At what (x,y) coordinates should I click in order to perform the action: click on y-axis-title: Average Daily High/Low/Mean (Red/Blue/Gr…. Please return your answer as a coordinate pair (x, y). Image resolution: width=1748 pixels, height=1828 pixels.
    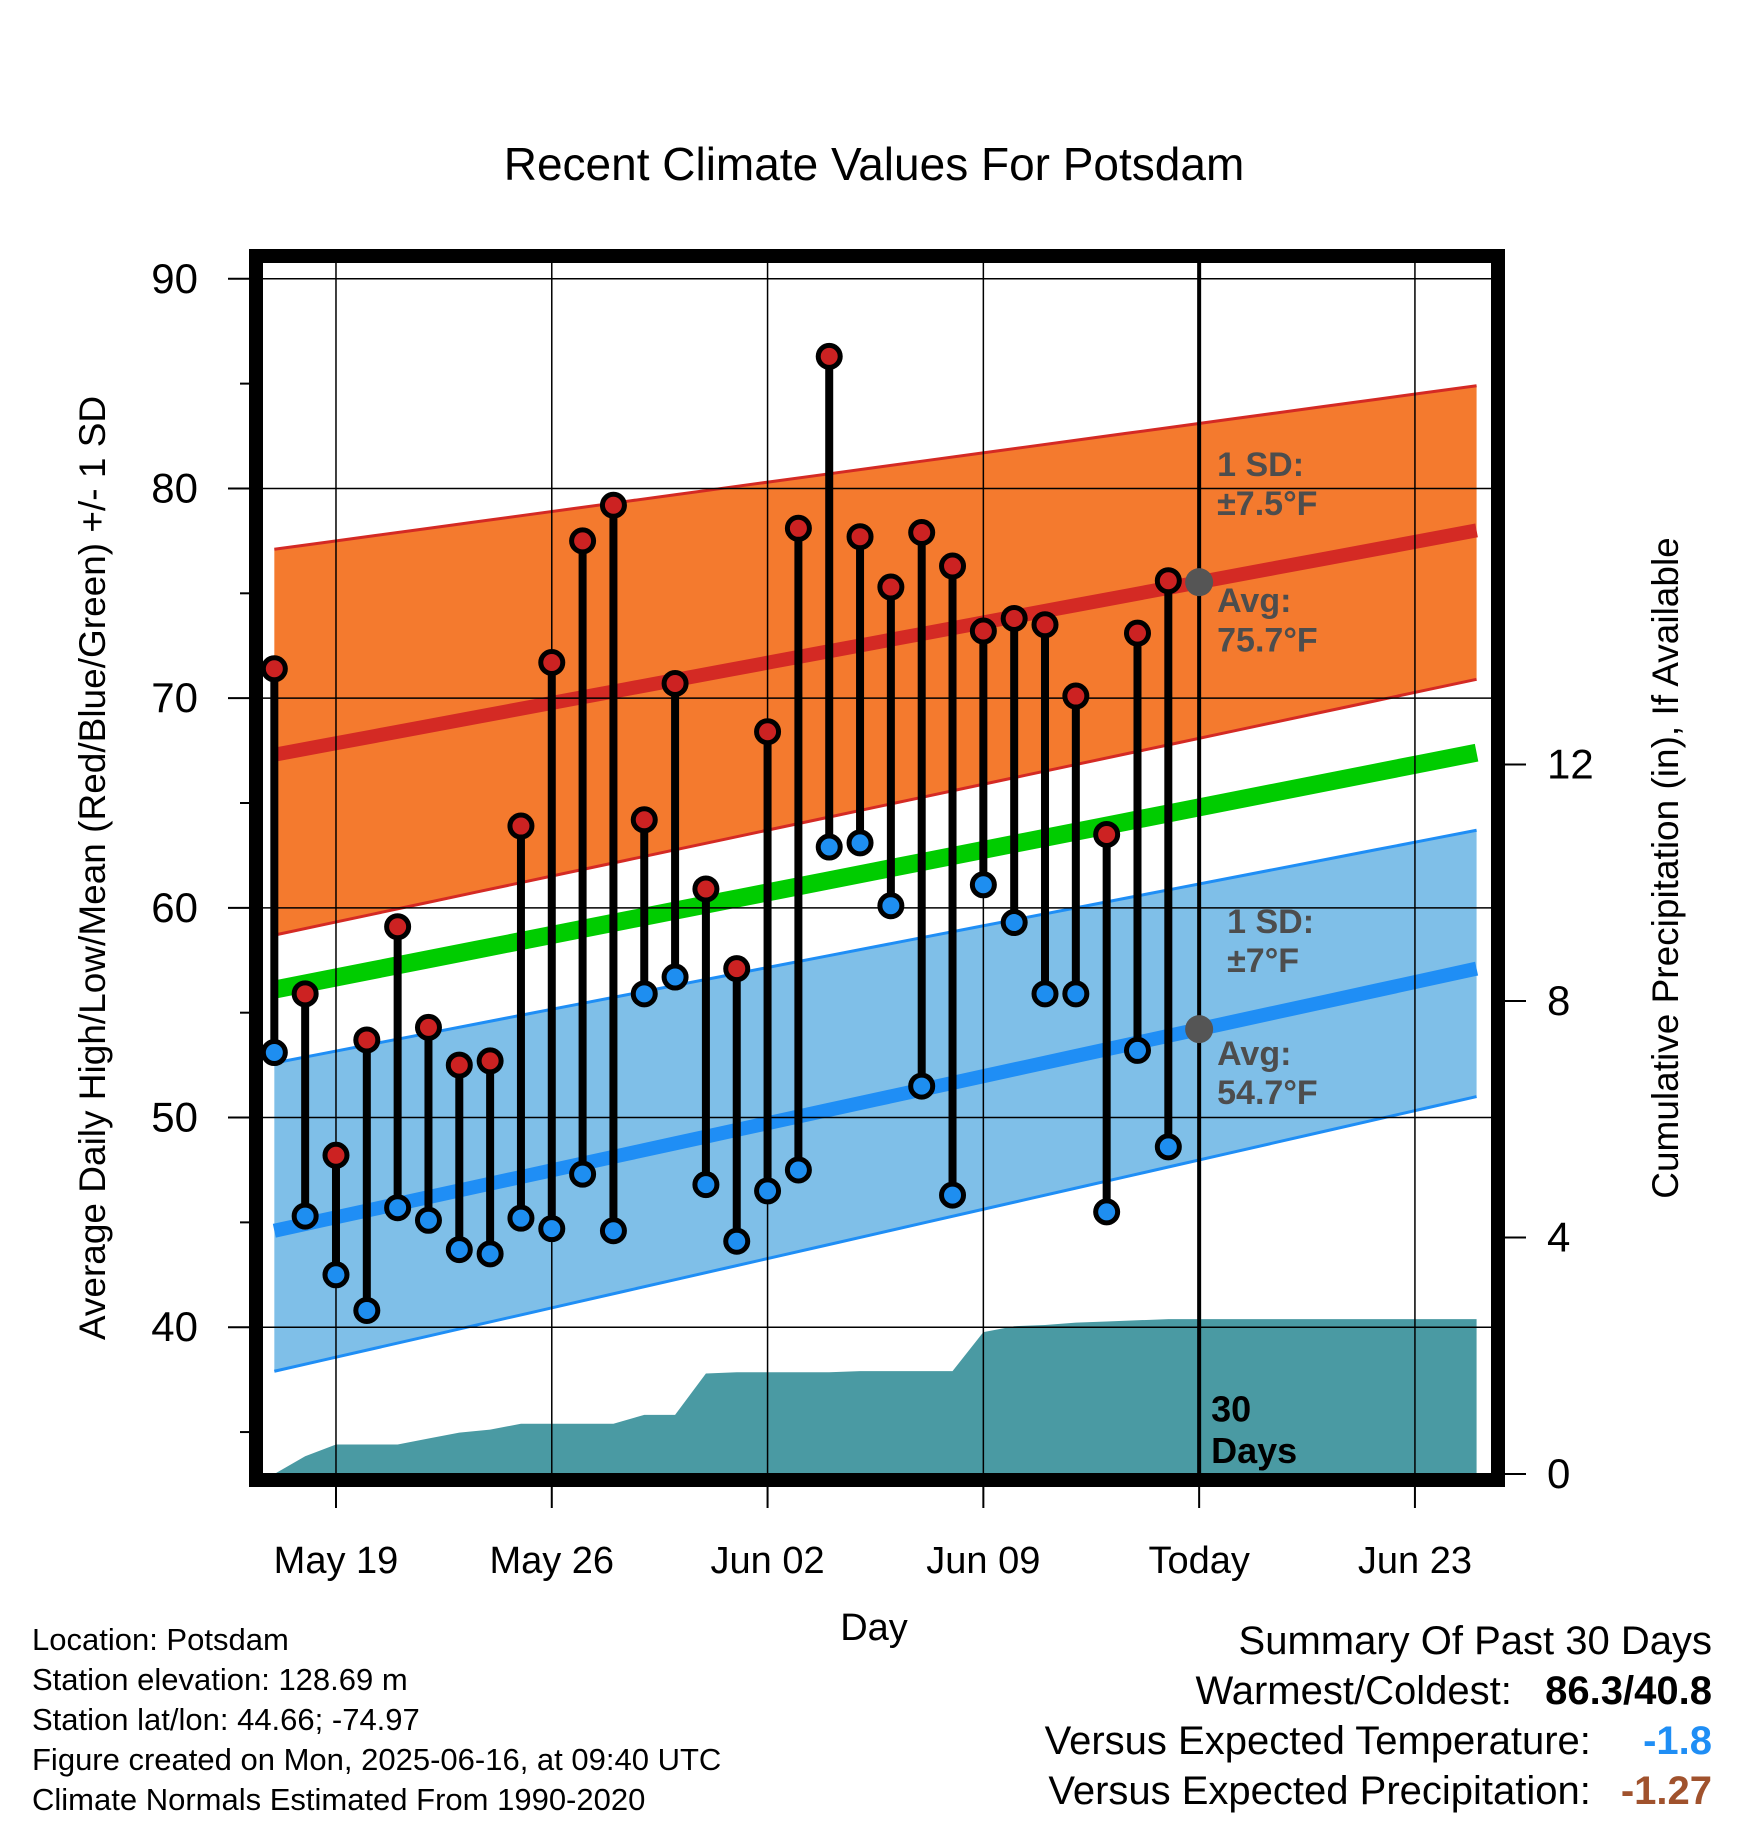
    Looking at the image, I should click on (92, 868).